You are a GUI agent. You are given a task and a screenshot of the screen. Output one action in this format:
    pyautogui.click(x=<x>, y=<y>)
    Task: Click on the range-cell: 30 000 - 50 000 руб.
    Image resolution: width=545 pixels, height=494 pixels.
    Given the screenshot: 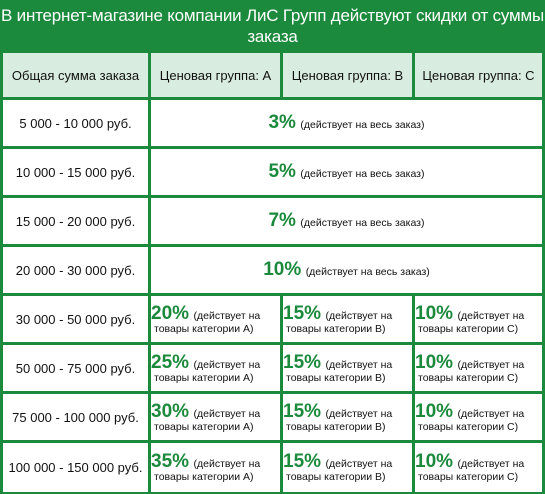 What is the action you would take?
    pyautogui.click(x=77, y=320)
    